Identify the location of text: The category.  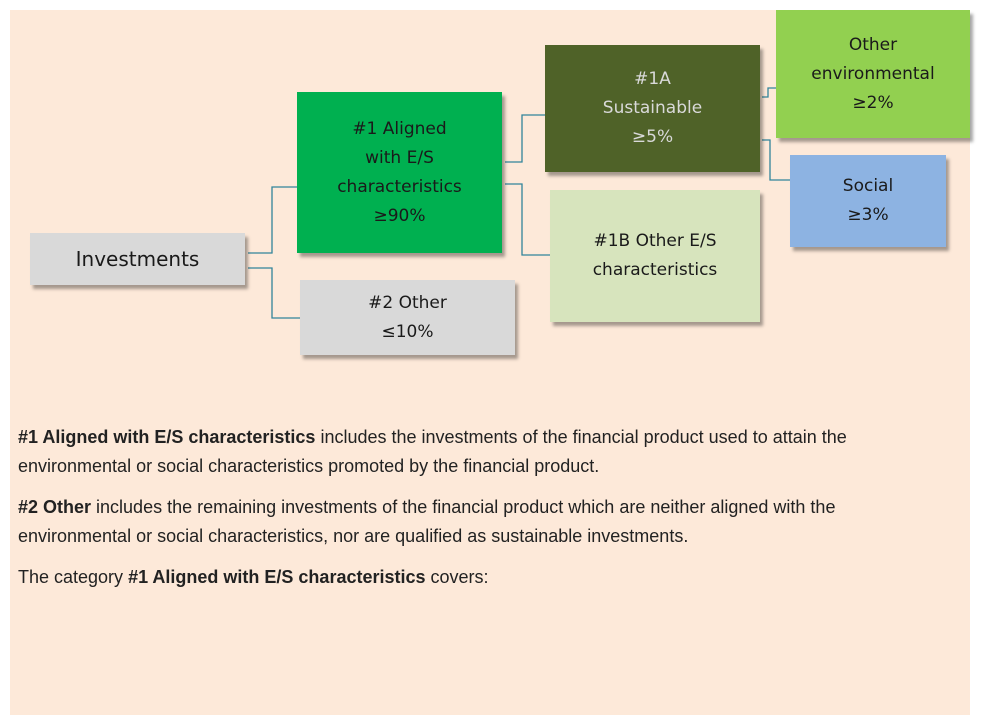
(73, 577).